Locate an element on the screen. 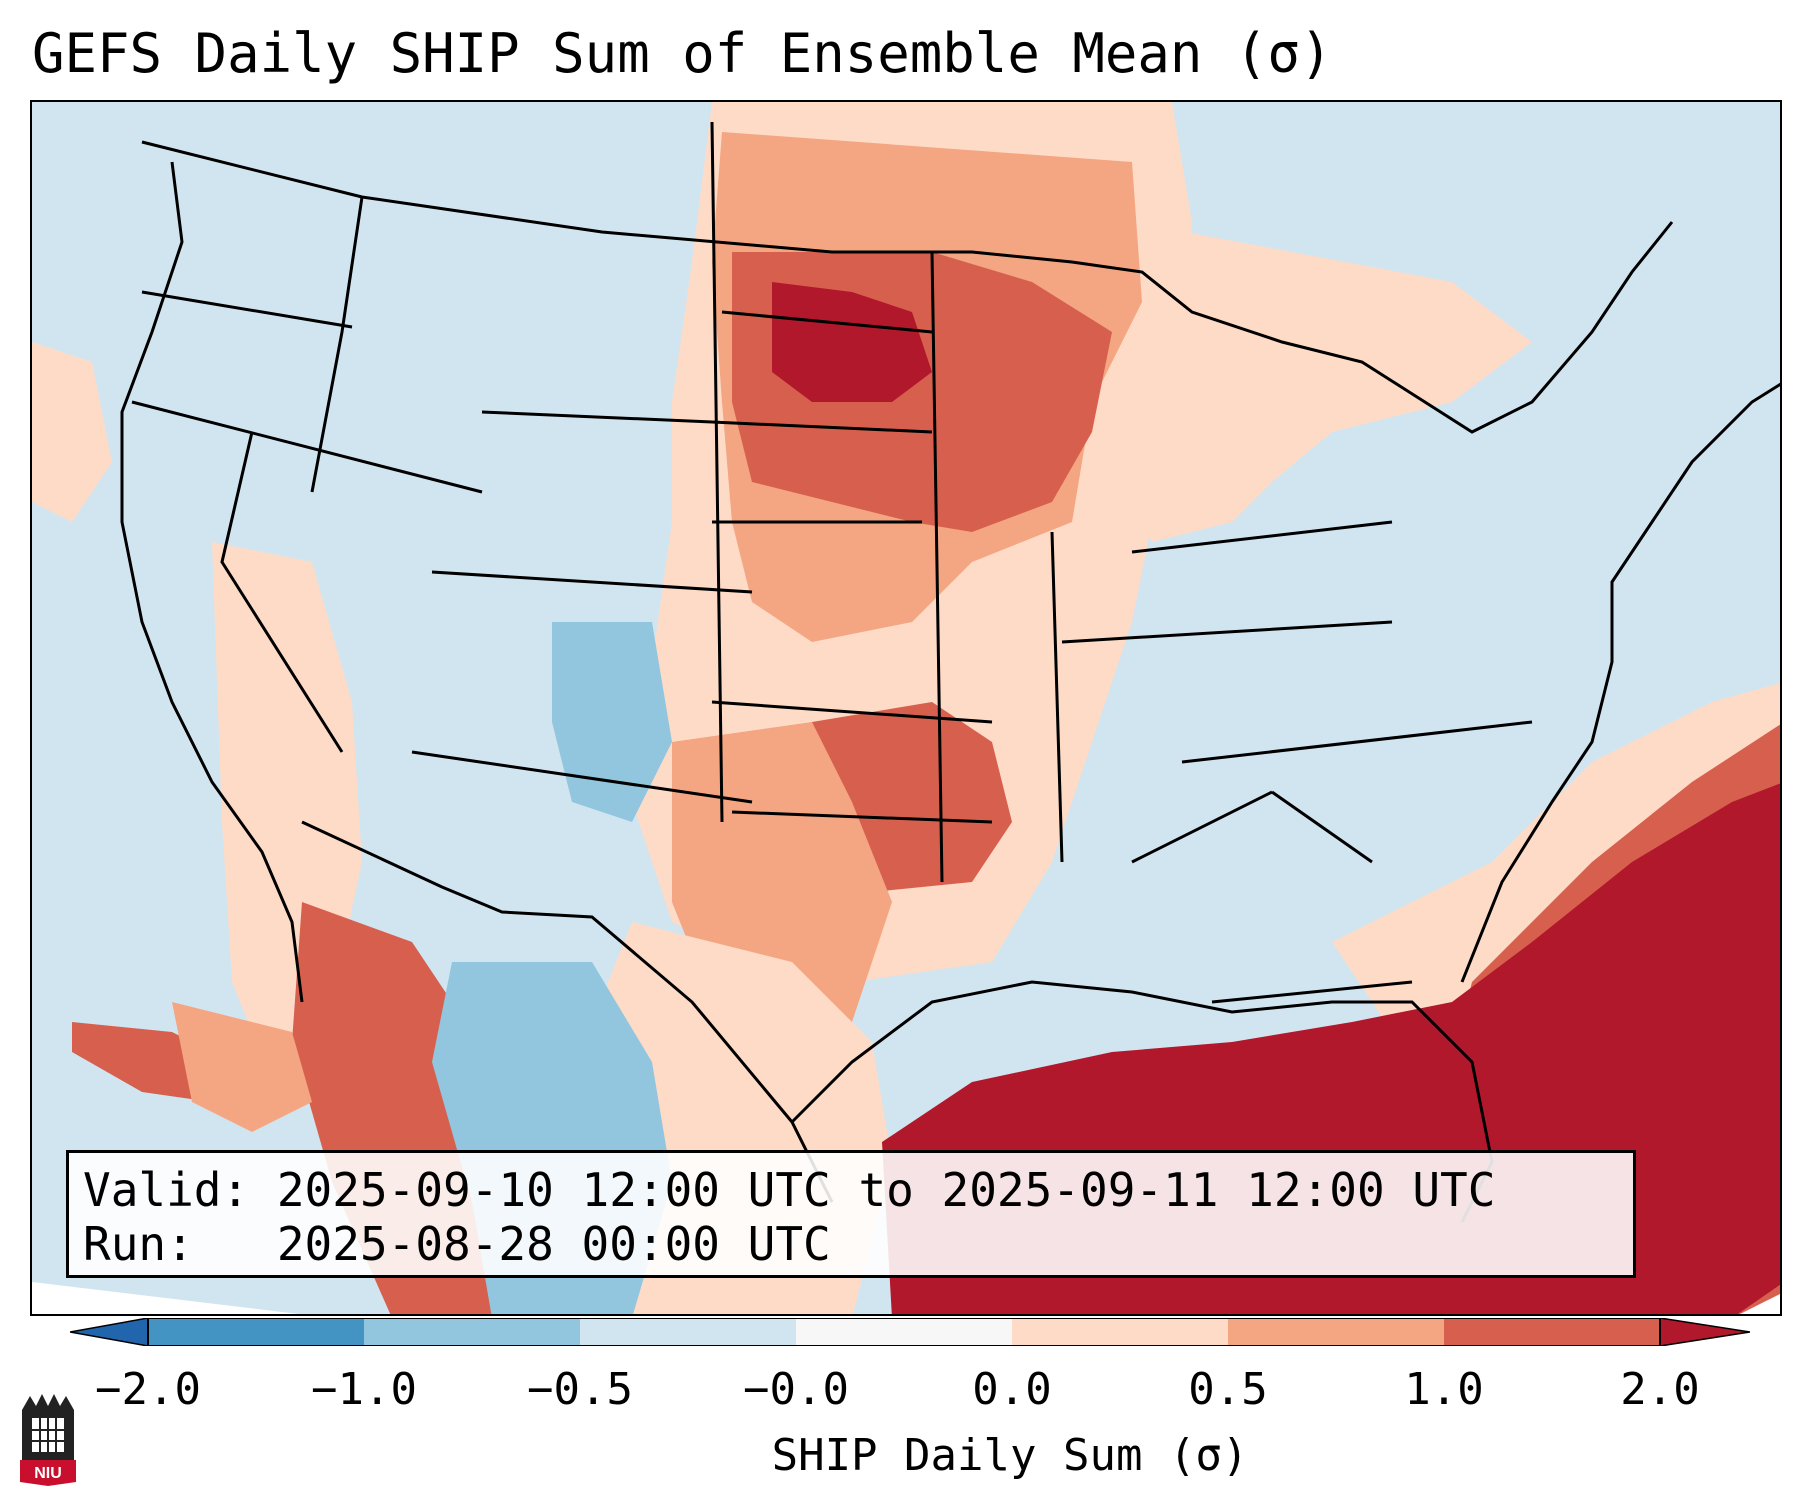  anomaly-region-dakotas-dark is located at coordinates (852, 342).